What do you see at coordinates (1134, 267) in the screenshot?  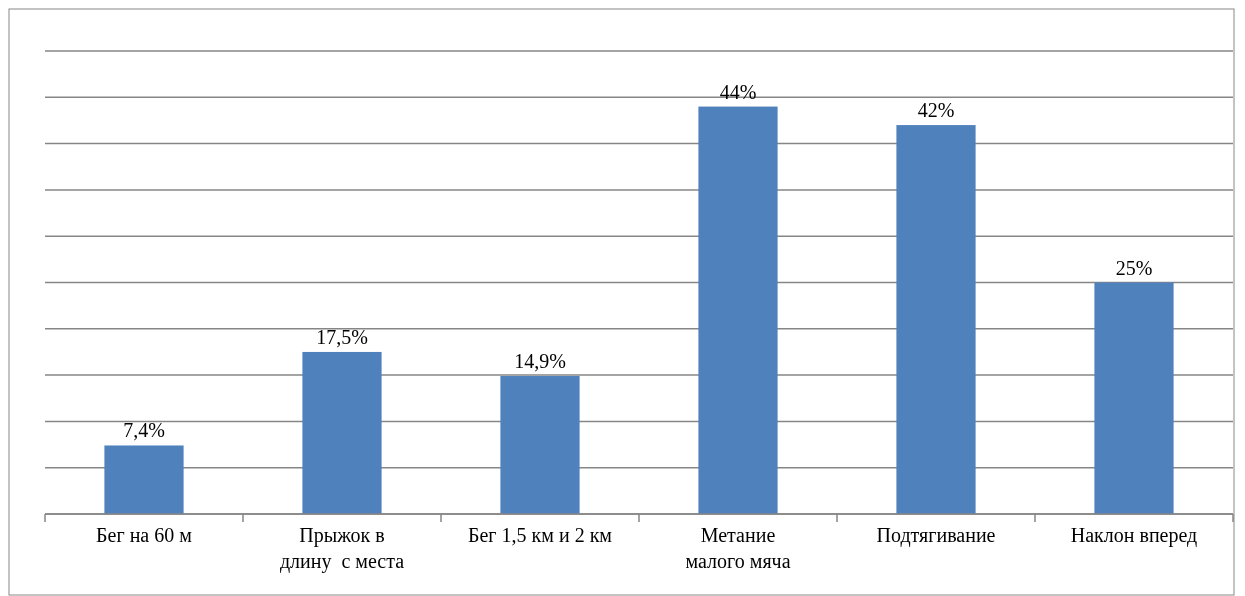 I see `data-label: 25%` at bounding box center [1134, 267].